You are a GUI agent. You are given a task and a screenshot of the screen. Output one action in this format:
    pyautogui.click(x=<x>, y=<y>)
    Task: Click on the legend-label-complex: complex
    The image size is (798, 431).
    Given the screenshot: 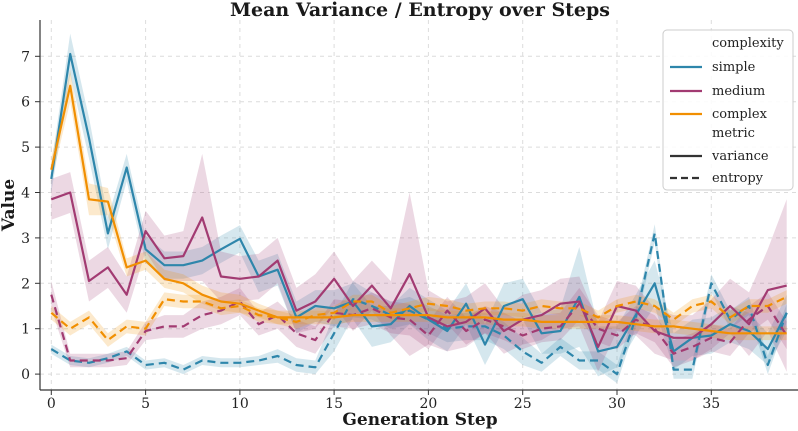 What is the action you would take?
    pyautogui.click(x=740, y=114)
    